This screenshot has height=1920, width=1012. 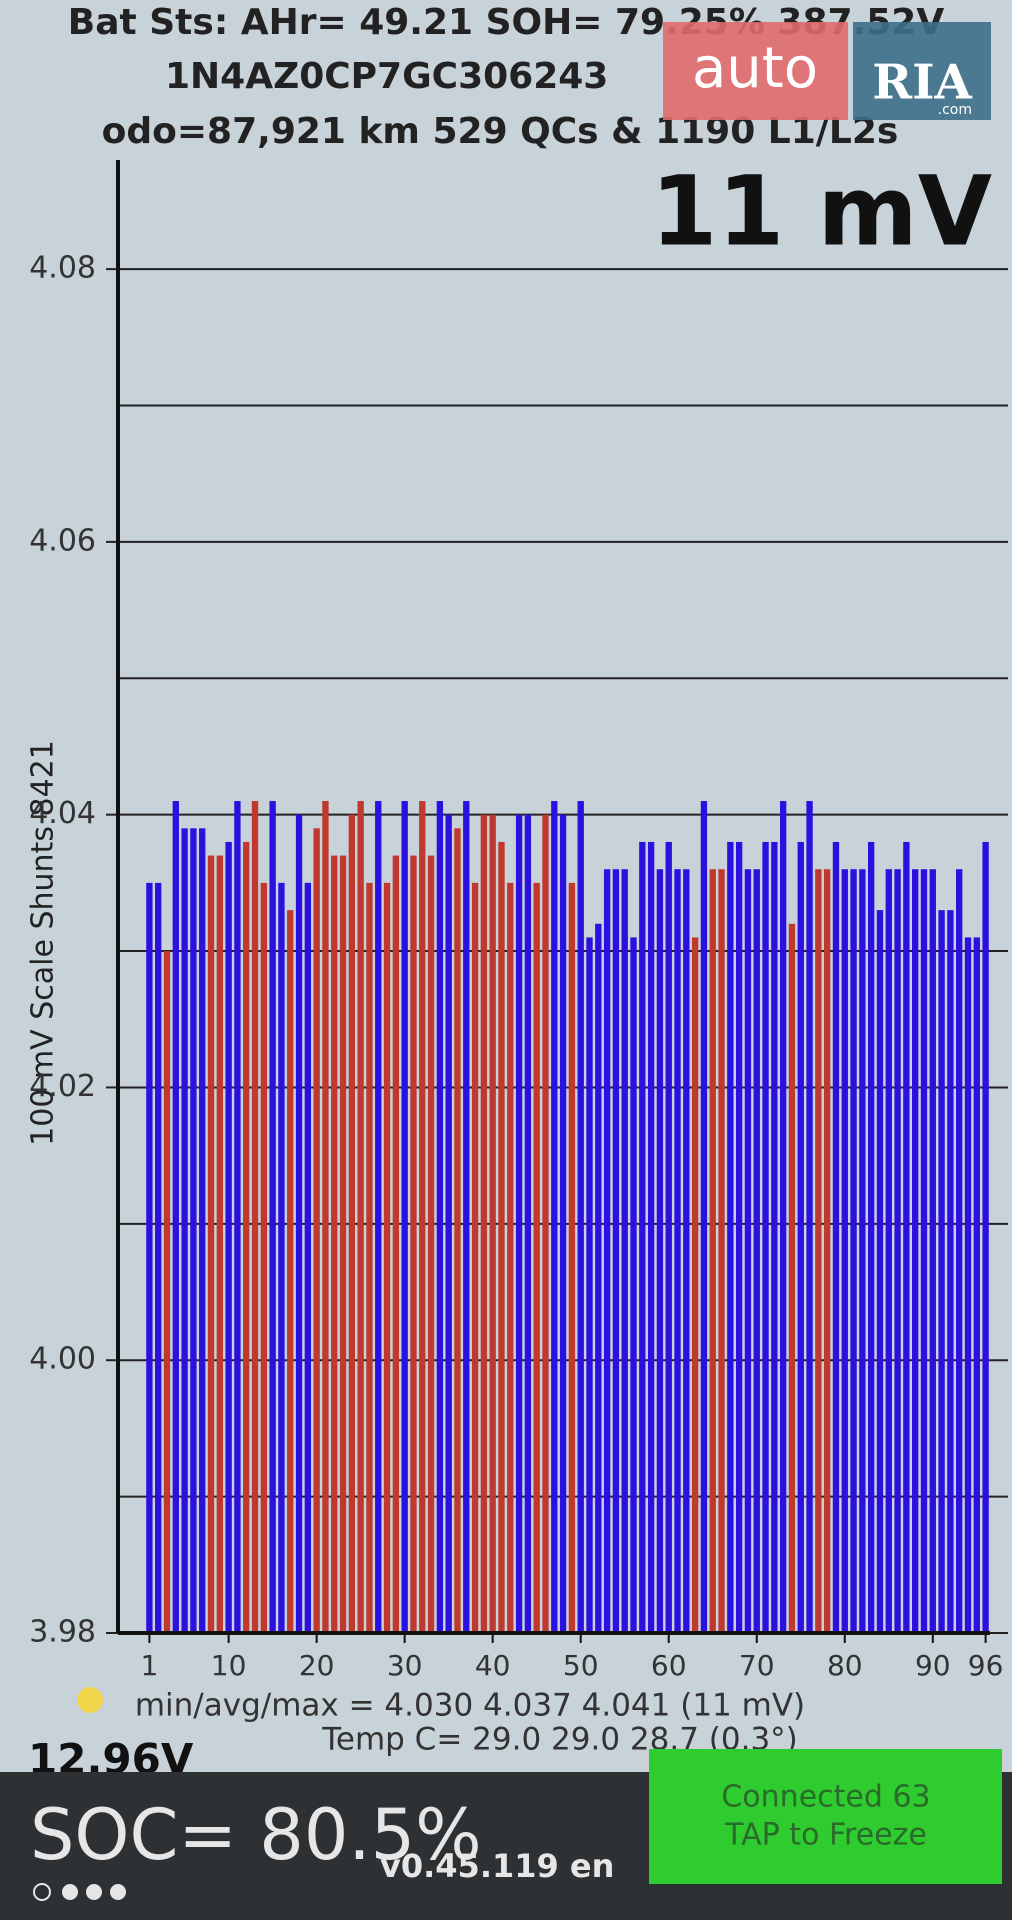 What do you see at coordinates (90, 1700) in the screenshot?
I see `bulb-icon` at bounding box center [90, 1700].